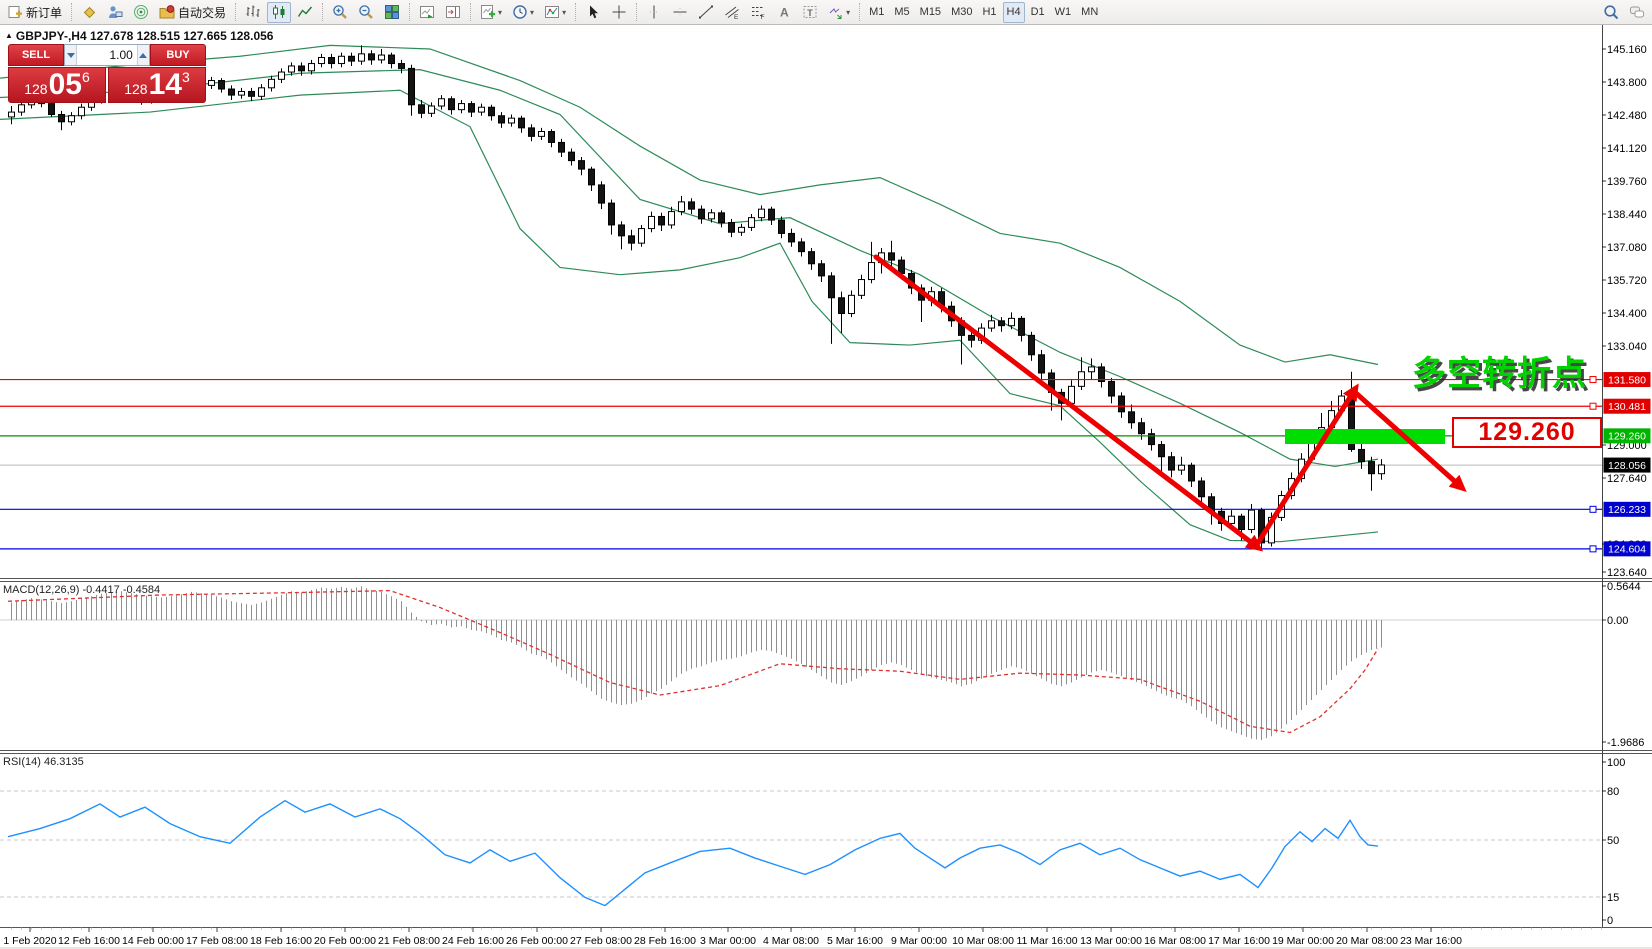  What do you see at coordinates (1627, 380) in the screenshot?
I see `svg-text: 131.580` at bounding box center [1627, 380].